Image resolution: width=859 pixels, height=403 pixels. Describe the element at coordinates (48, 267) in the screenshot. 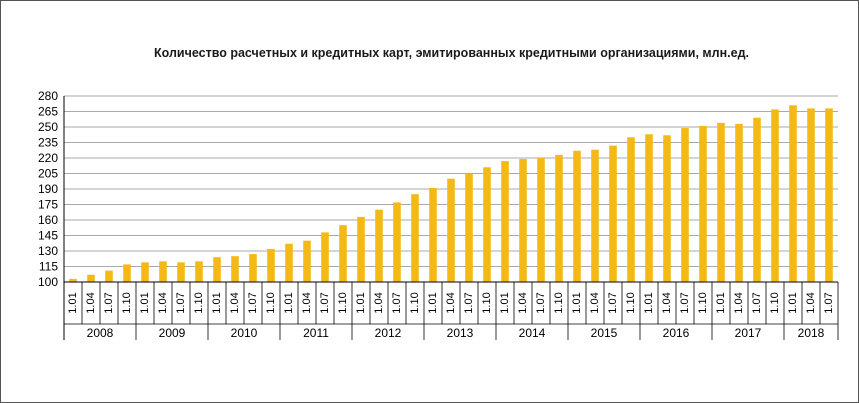

I see `y-tick-label: 115` at that location.